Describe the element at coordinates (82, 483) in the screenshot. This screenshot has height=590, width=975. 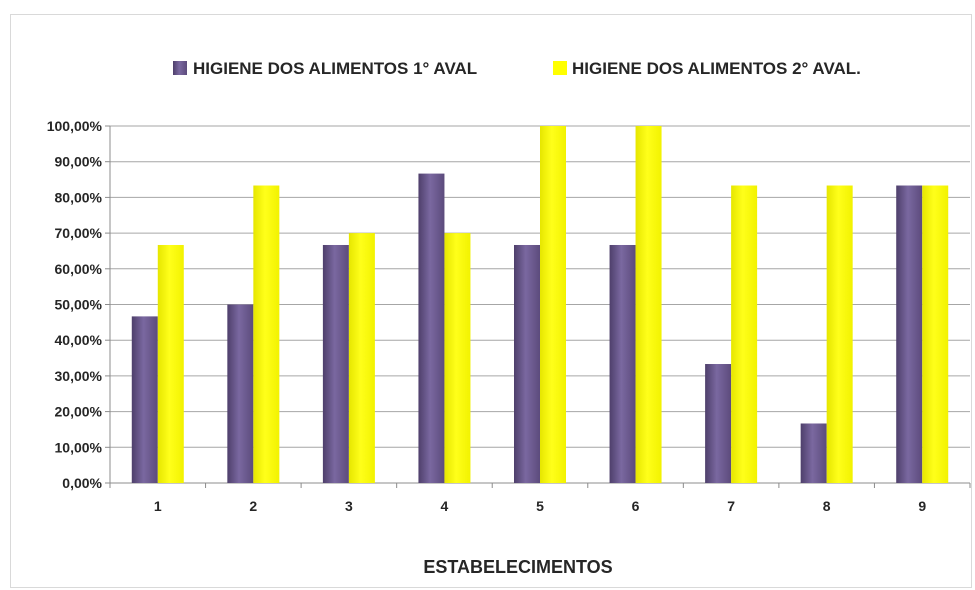
I see `y-tick-label: 0,00%` at that location.